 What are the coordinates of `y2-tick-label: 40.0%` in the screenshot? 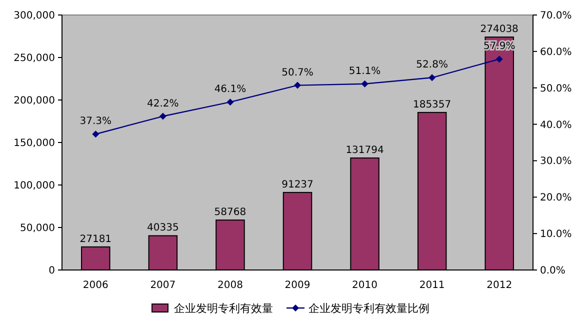 It's located at (556, 125).